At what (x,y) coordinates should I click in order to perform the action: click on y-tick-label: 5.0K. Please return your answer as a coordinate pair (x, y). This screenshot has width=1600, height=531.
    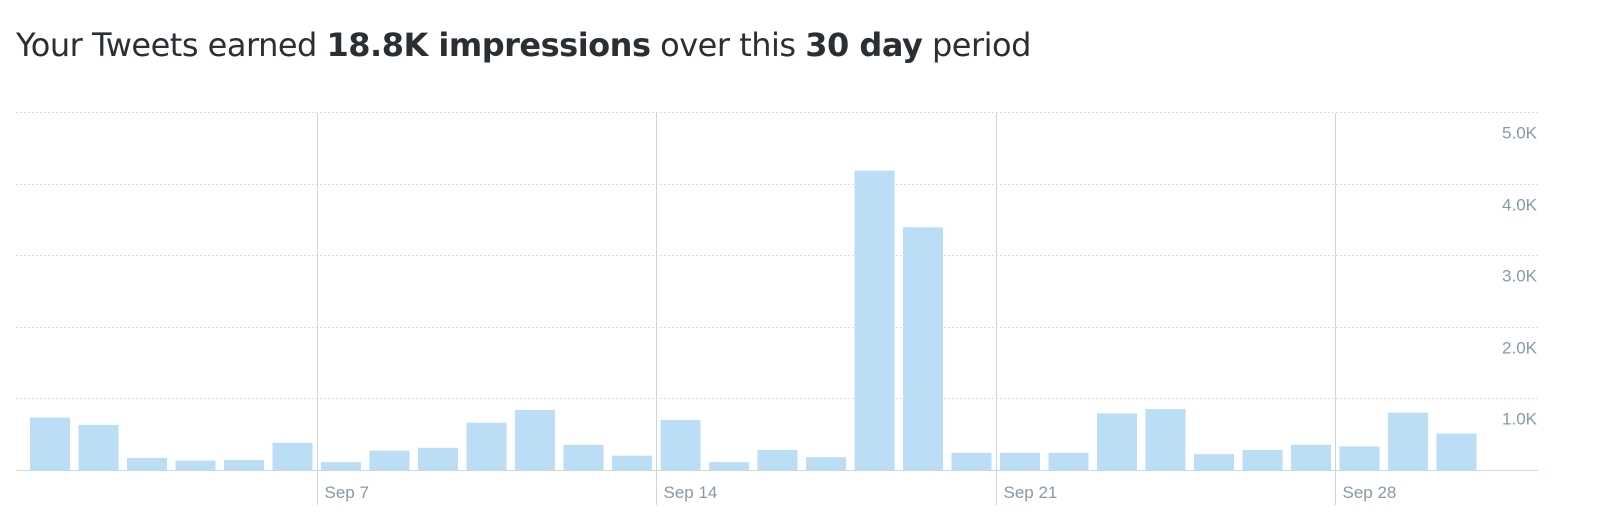
    Looking at the image, I should click on (1520, 133).